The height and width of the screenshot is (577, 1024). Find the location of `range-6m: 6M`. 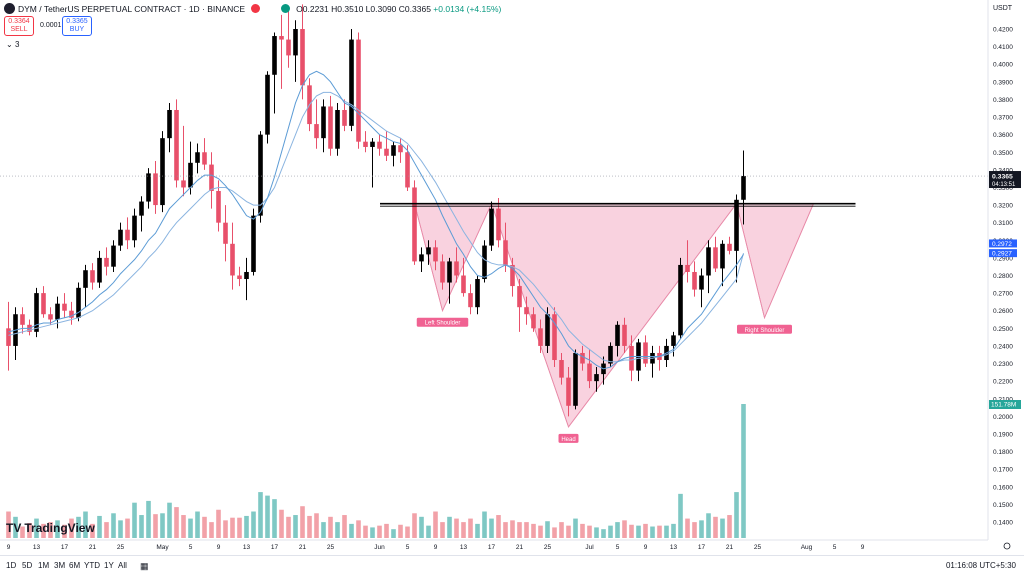

range-6m: 6M is located at coordinates (75, 565).